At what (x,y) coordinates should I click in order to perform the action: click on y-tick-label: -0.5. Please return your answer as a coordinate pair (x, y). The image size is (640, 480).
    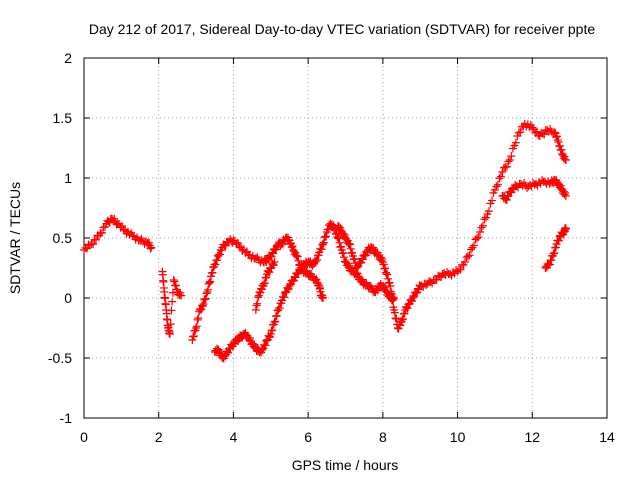
    Looking at the image, I should click on (60, 358).